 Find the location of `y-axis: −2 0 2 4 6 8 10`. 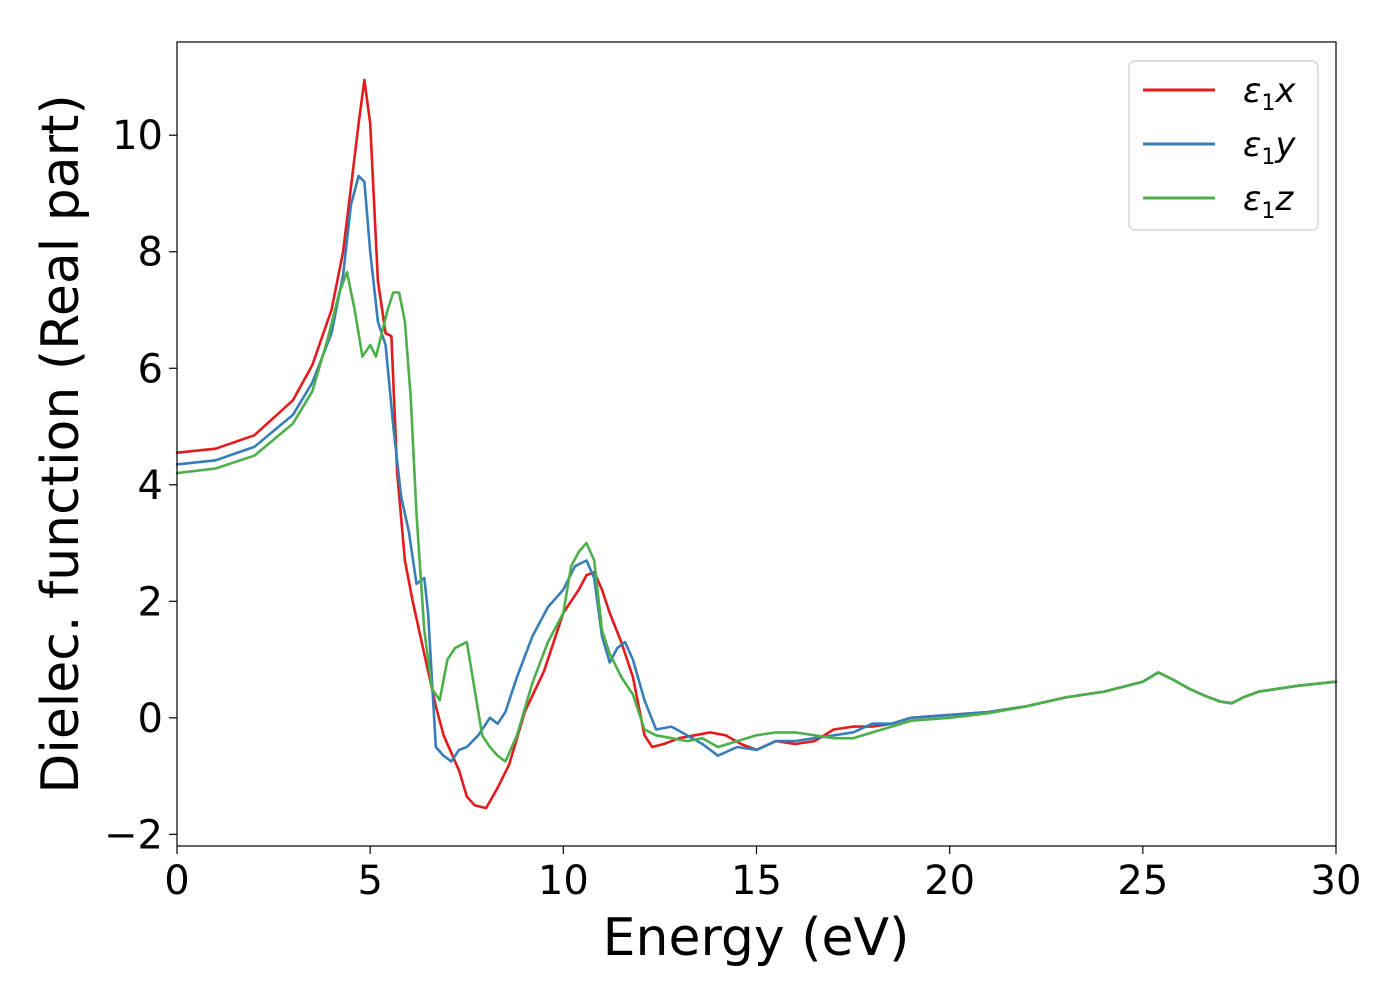

y-axis: −2 0 2 4 6 8 10 is located at coordinates (140, 485).